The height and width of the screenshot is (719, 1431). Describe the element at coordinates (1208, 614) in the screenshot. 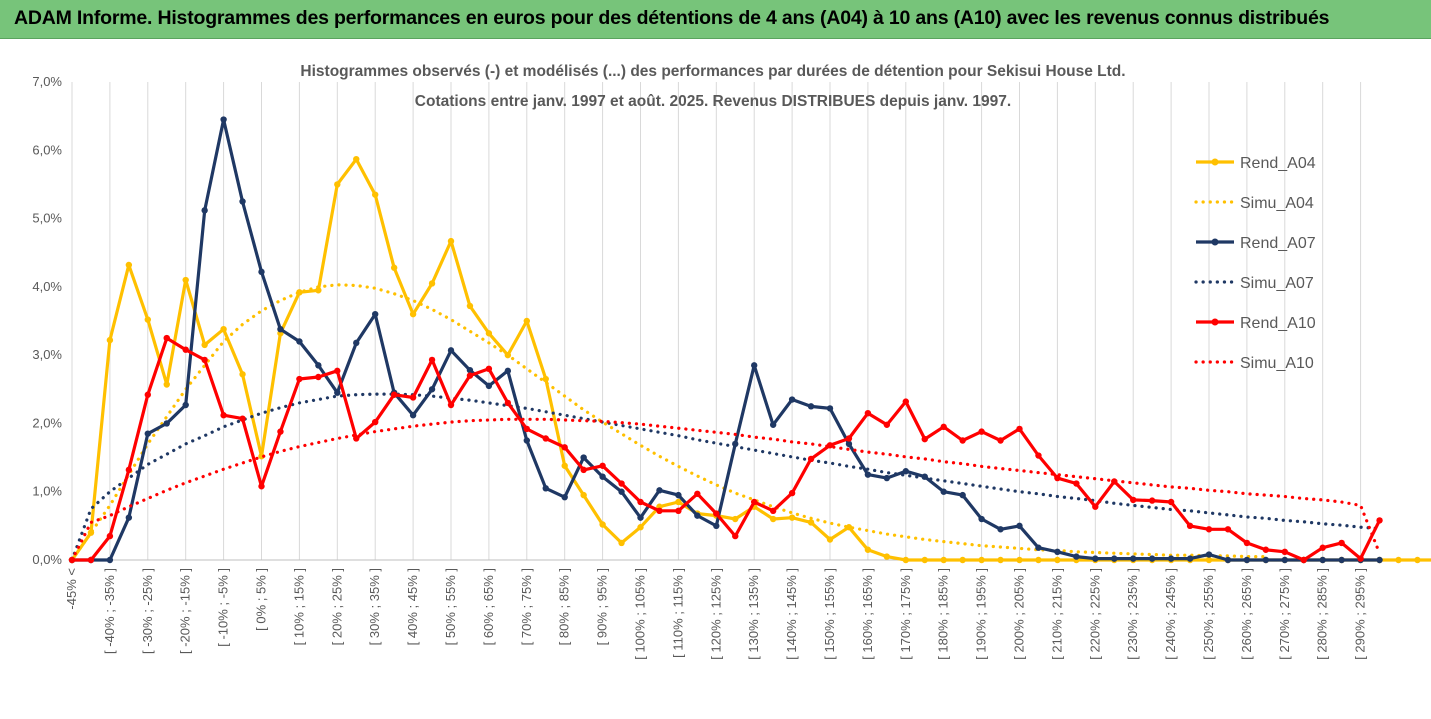

I see `x-tick-label: [ 250% ; 255% ]` at that location.